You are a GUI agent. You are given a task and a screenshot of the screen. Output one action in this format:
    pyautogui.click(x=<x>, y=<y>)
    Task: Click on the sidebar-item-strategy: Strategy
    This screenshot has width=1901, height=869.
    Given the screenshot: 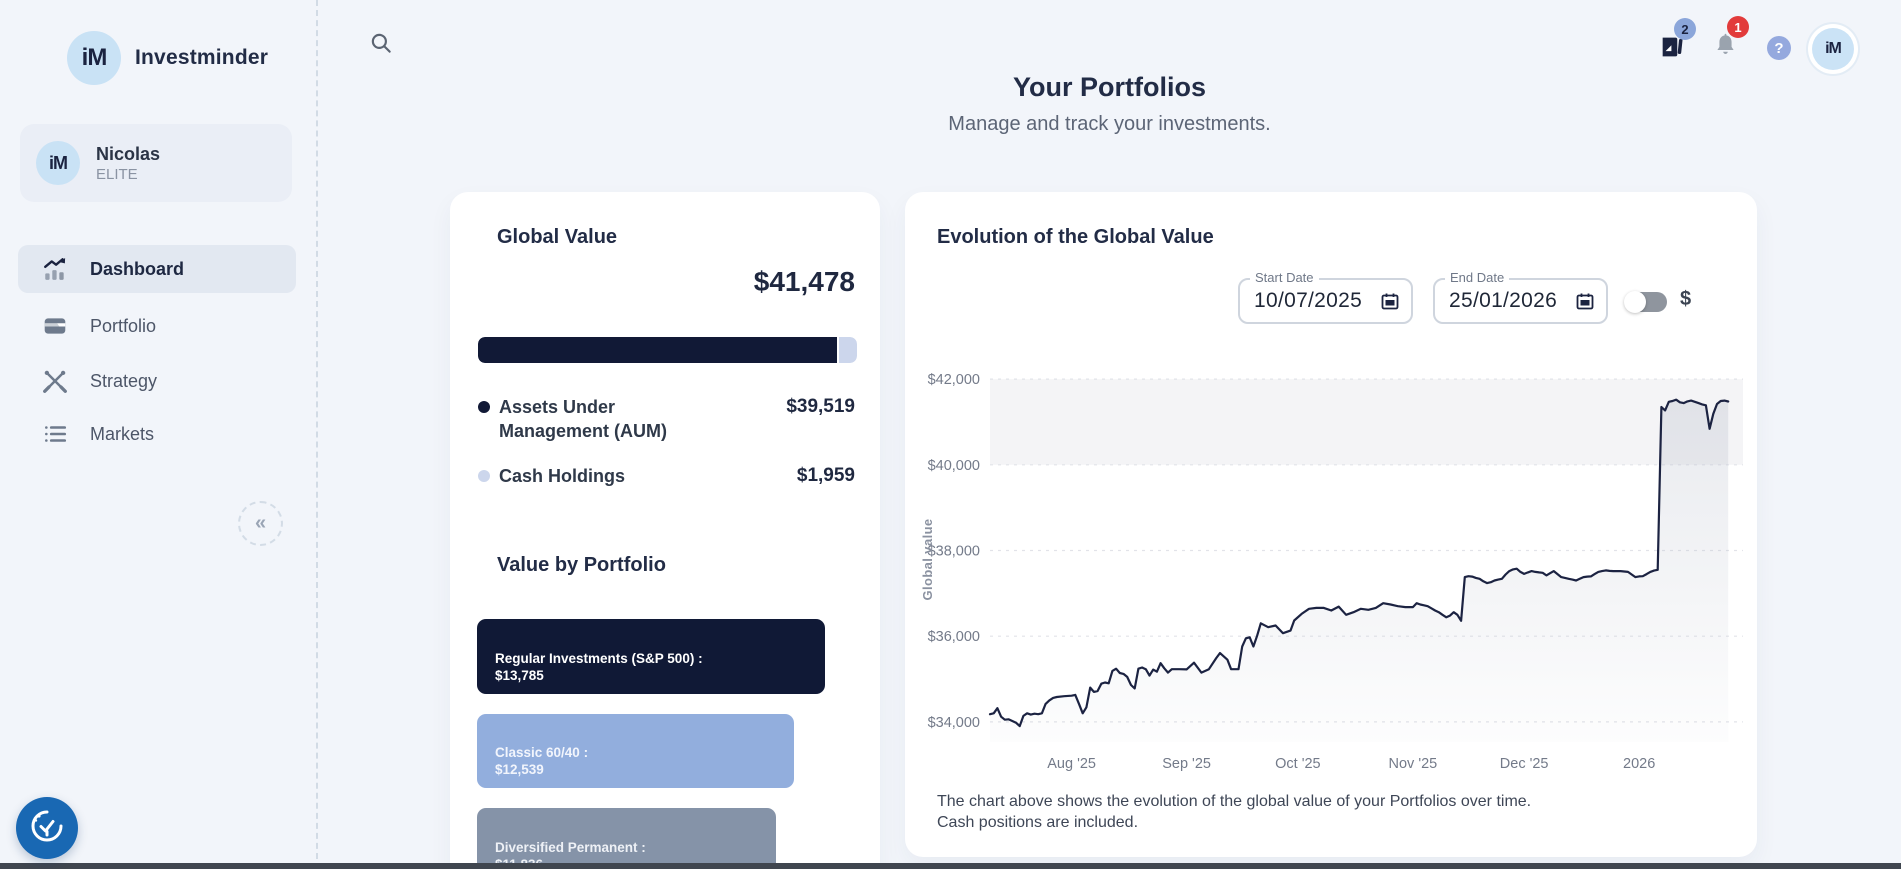 What is the action you would take?
    pyautogui.click(x=157, y=381)
    